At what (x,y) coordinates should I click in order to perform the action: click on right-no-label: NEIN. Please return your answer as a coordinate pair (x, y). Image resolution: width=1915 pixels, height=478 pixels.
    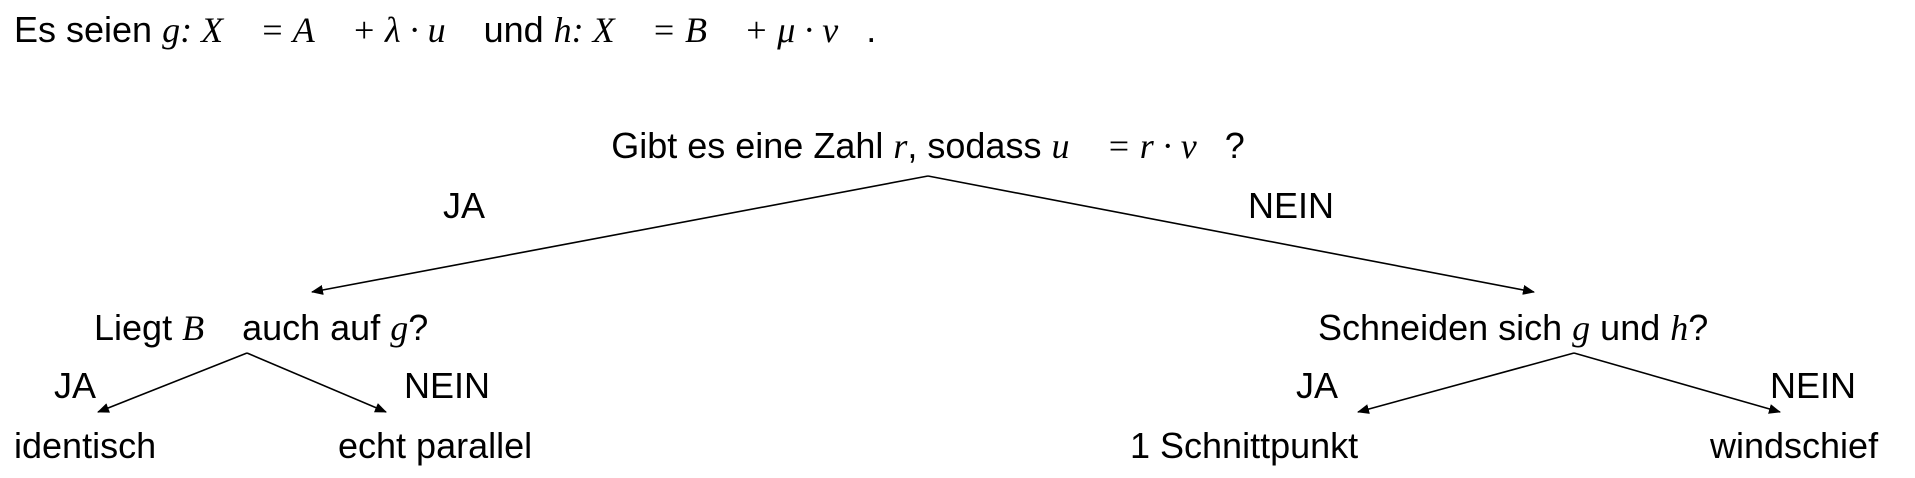
    Looking at the image, I should click on (1813, 385).